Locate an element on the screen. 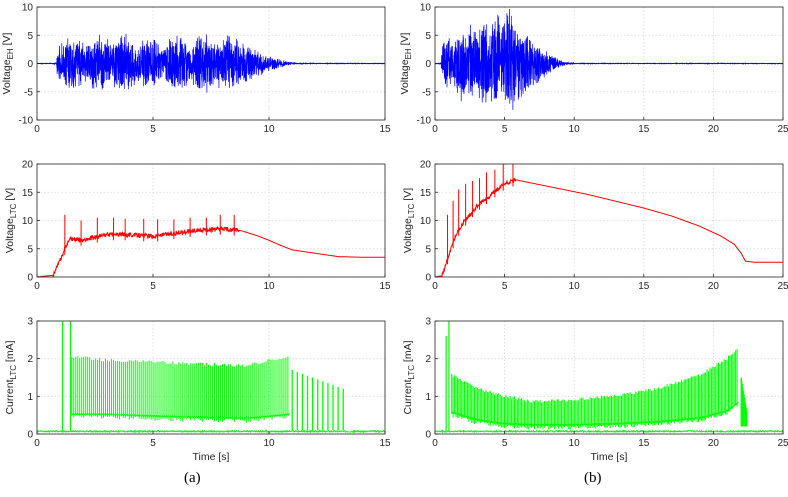 This screenshot has height=497, width=788. caption-b: (b) is located at coordinates (593, 478).